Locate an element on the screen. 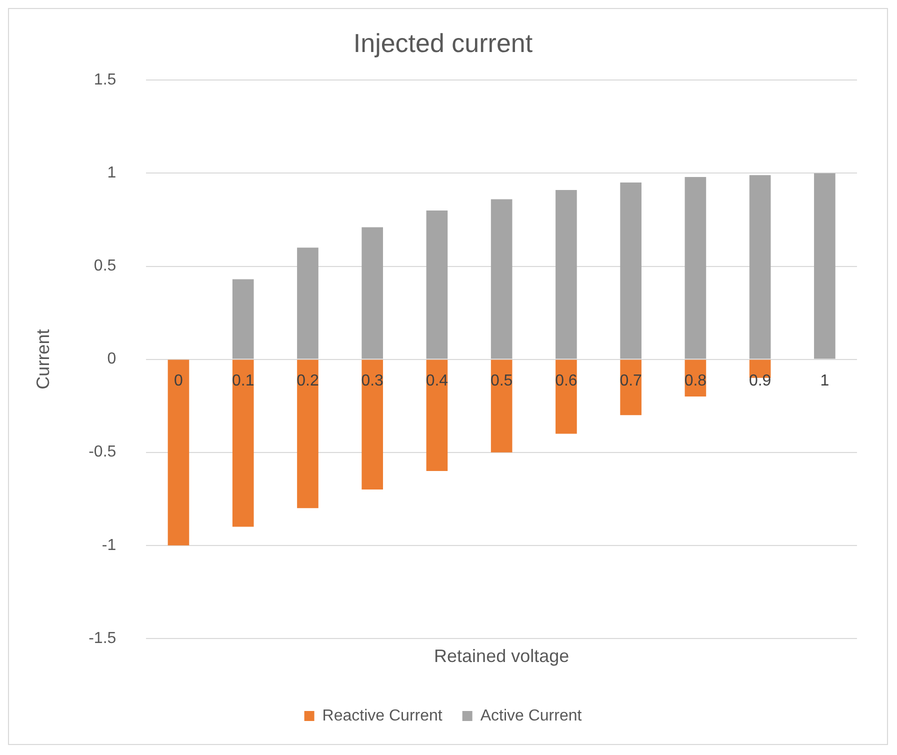 This screenshot has height=755, width=897. y-tick-label: -1.5 is located at coordinates (102, 638).